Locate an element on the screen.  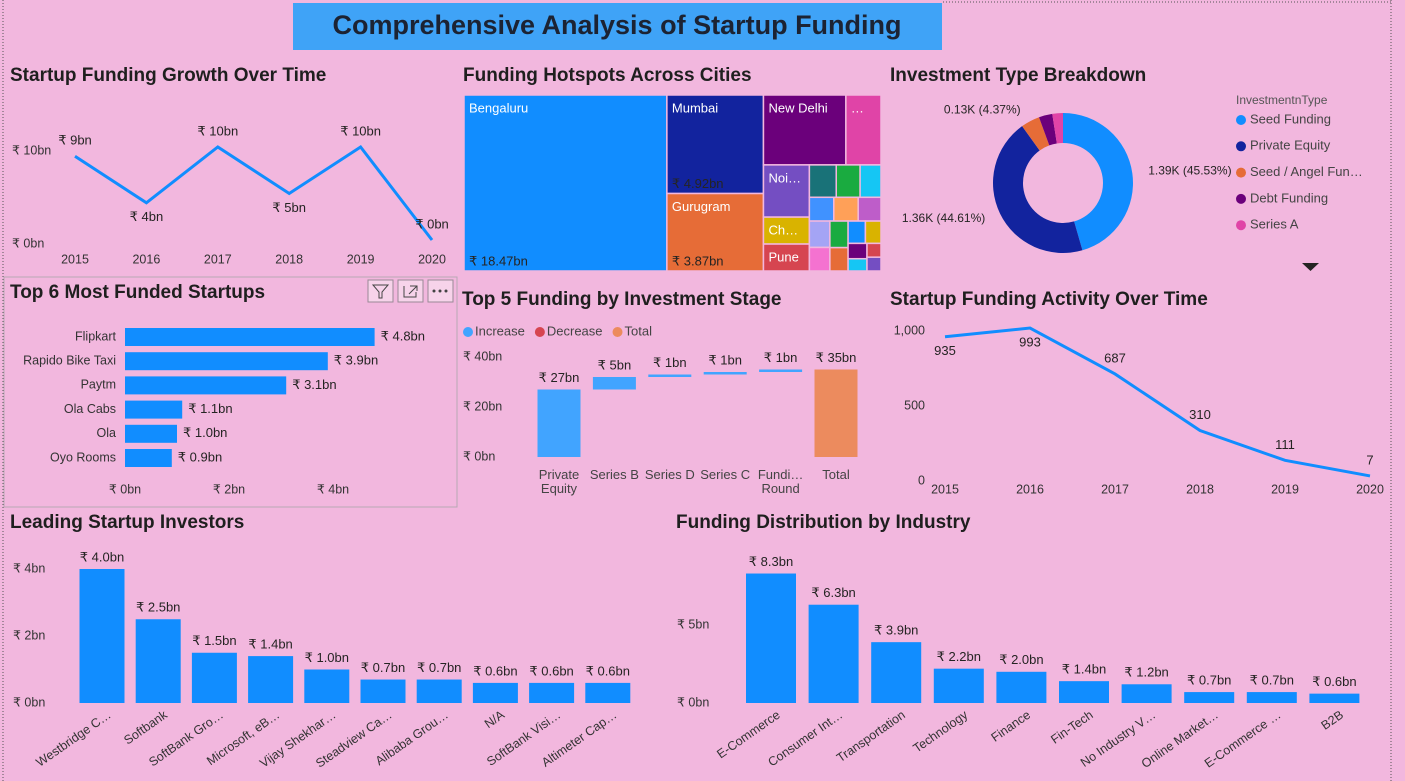
x-tick-label: Total is located at coordinates (836, 475).